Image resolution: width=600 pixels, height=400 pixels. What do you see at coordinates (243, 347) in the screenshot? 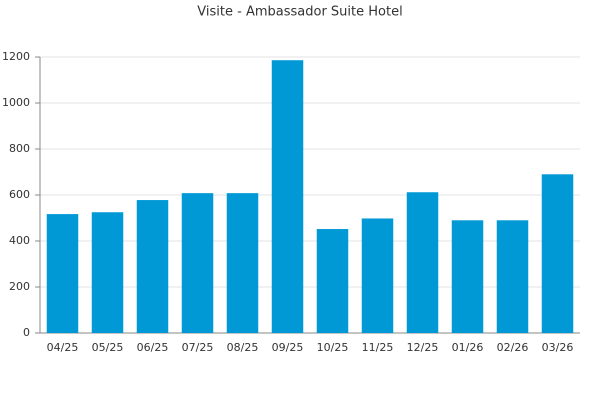
I see `x-tick-label: 08/25` at bounding box center [243, 347].